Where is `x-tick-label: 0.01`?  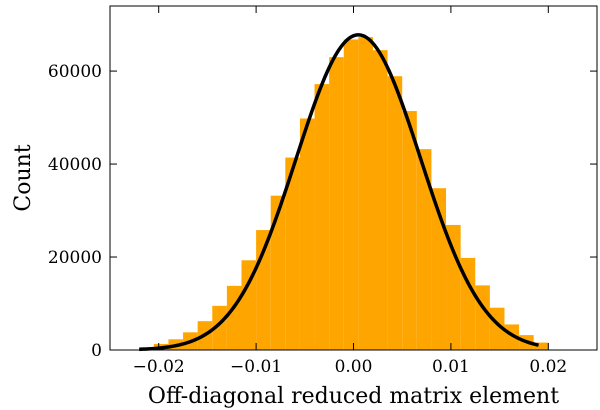 x-tick-label: 0.01 is located at coordinates (451, 367).